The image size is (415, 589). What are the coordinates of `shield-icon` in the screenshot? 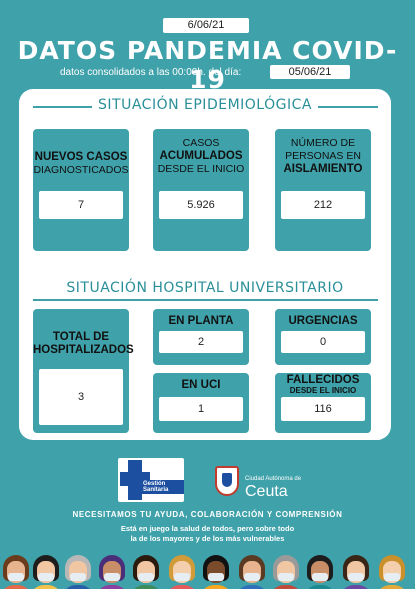 It's located at (227, 481).